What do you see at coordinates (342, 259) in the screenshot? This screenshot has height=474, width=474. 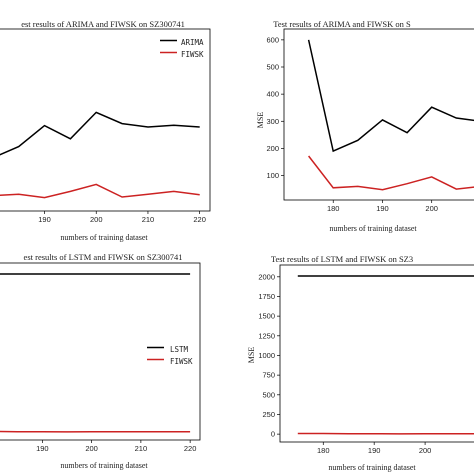 I see `chart-4-title: Test results of LSTM and FIWSK on SZ3` at bounding box center [342, 259].